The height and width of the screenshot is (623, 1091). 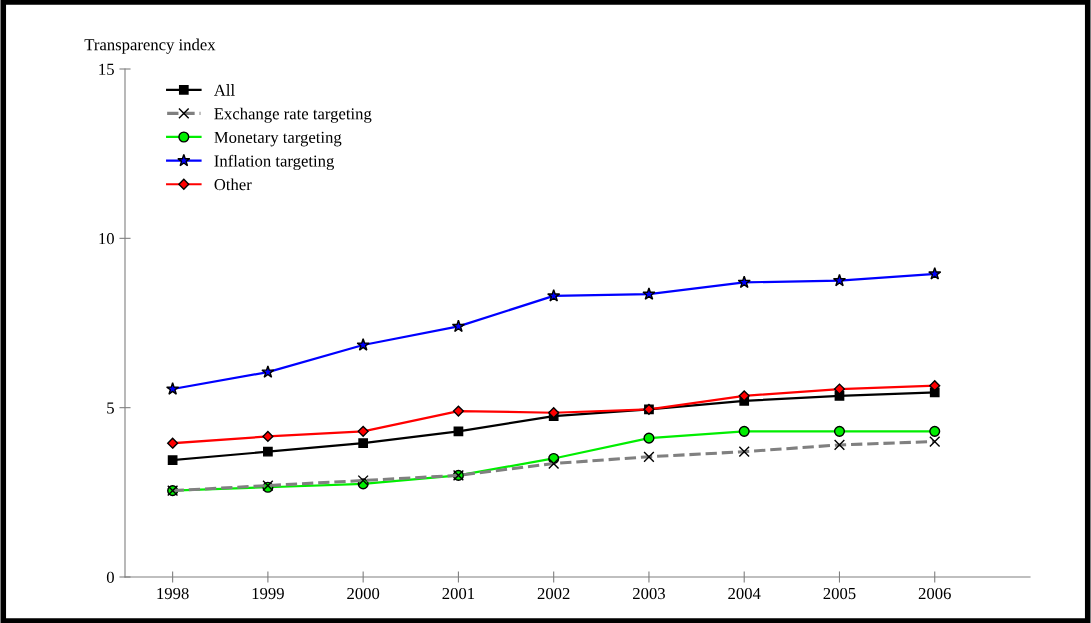 I want to click on legend-label: Inflation targeting, so click(x=274, y=162).